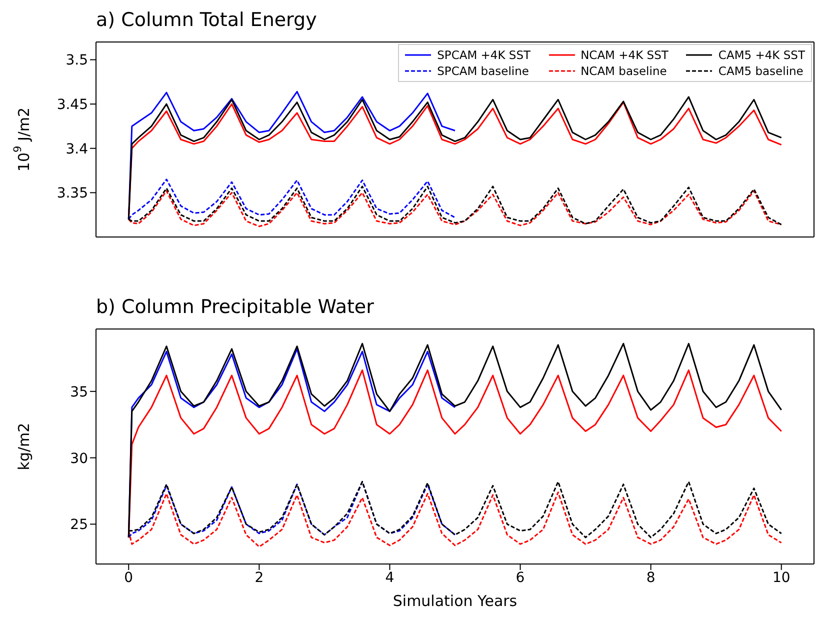 The height and width of the screenshot is (631, 833). Describe the element at coordinates (781, 578) in the screenshot. I see `x-tick-label: 10` at that location.